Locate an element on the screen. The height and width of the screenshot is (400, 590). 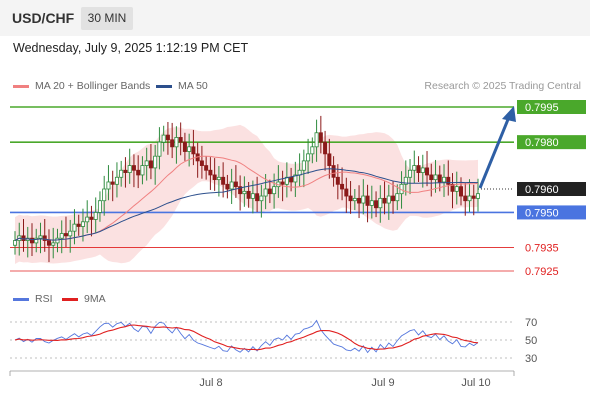
x-tick-label: Jul 9 is located at coordinates (382, 383).